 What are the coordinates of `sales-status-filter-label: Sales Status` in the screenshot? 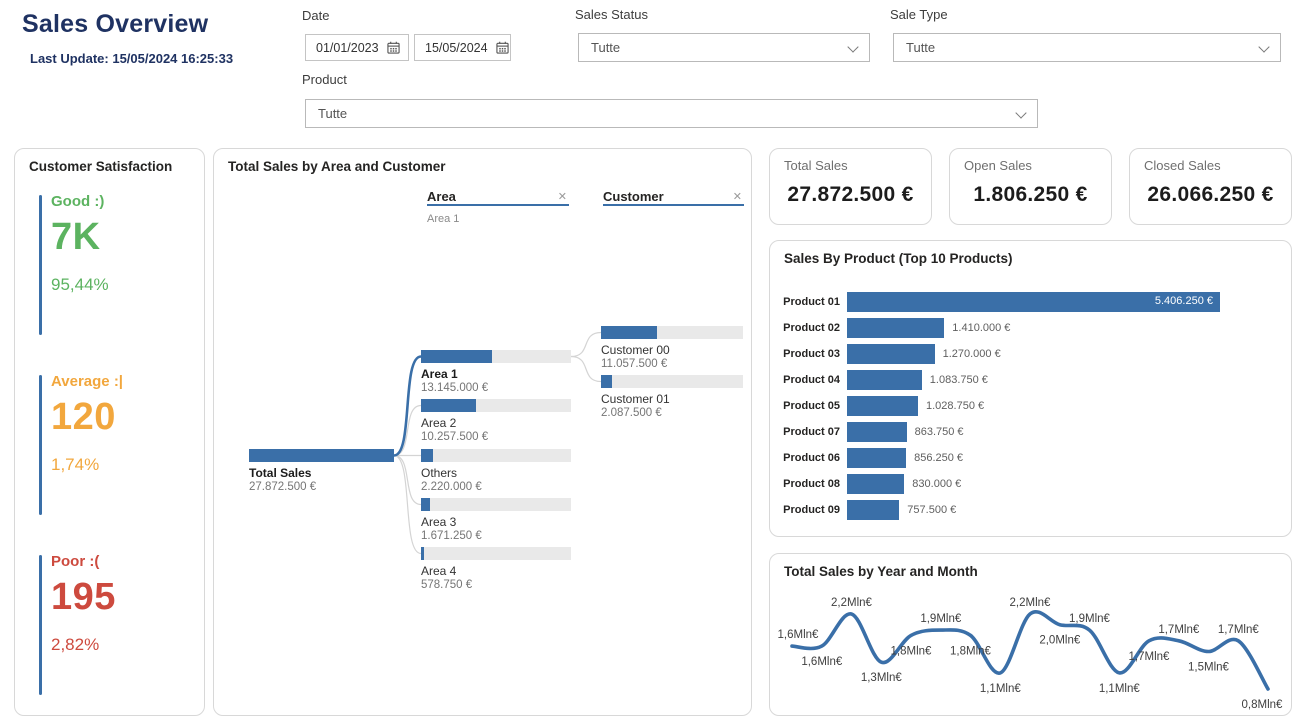 It's located at (611, 14).